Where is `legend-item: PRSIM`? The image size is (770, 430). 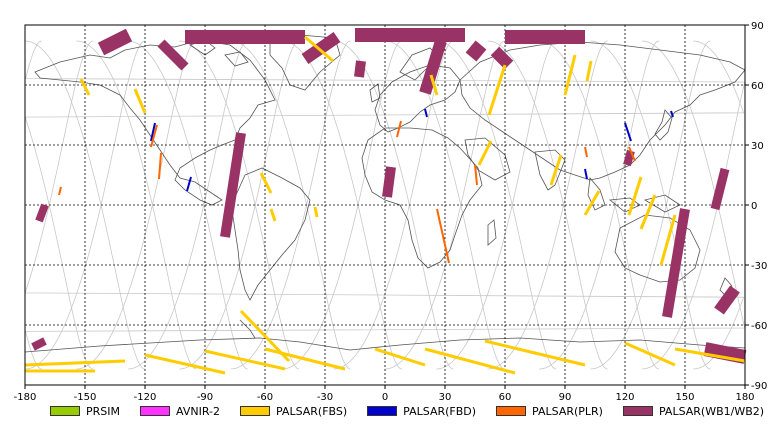 legend-item: PRSIM is located at coordinates (85, 411).